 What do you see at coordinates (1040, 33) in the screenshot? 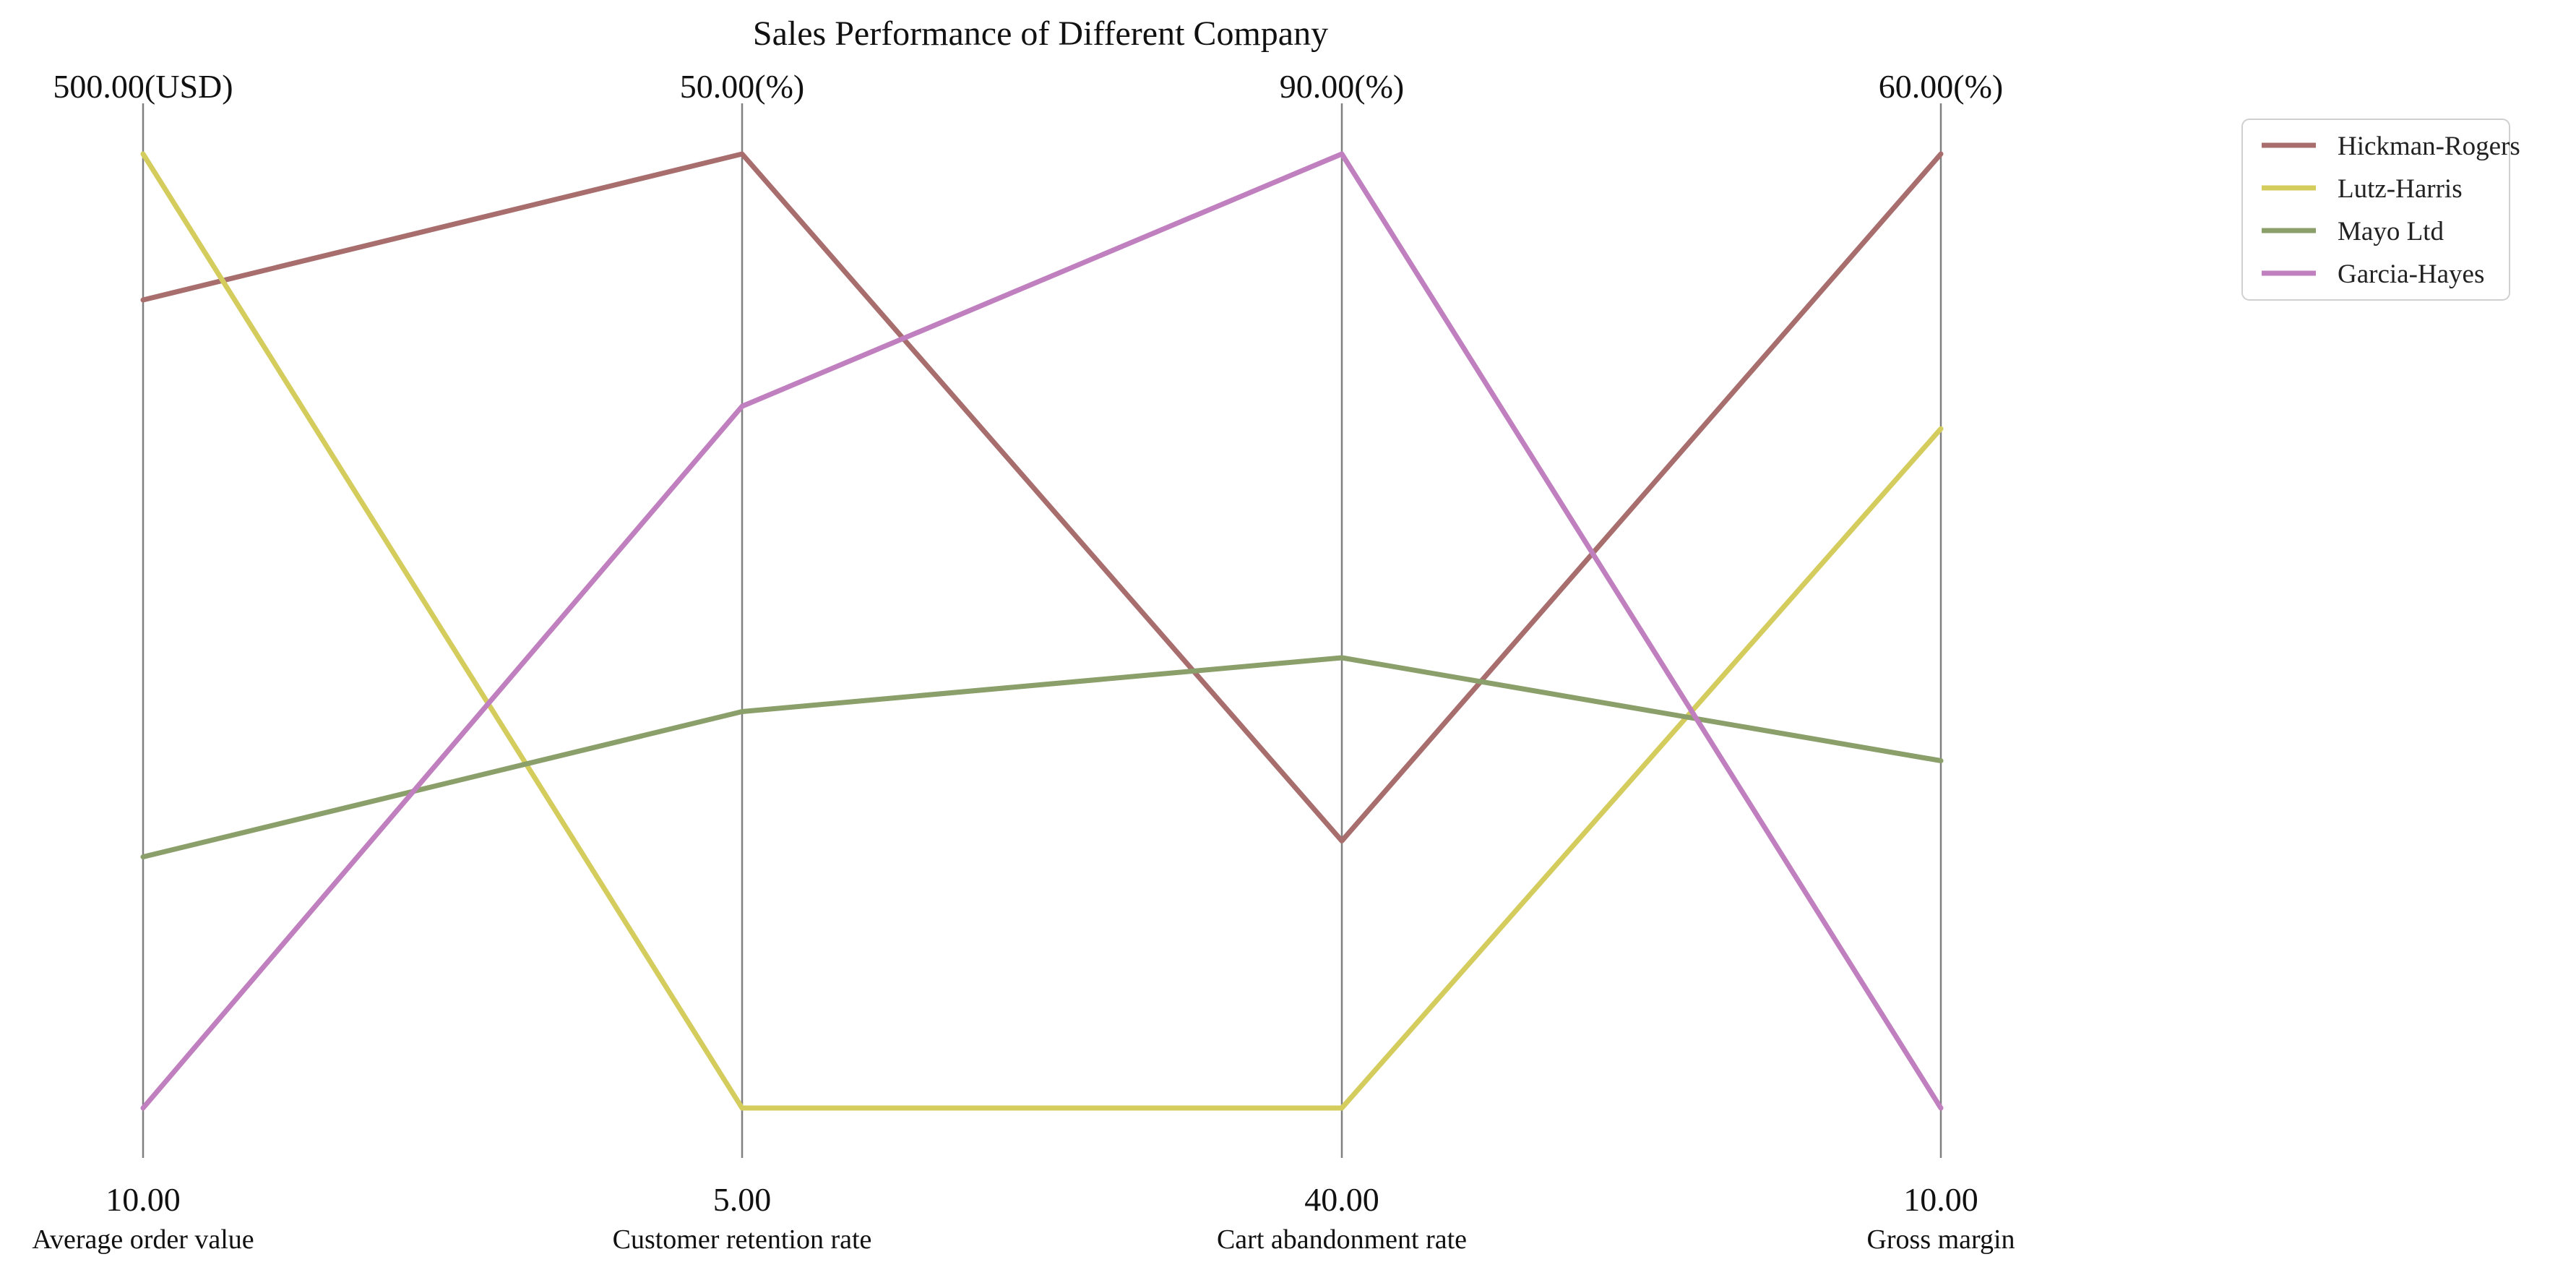
I see `chart-title: Sales Performance of Different Company` at bounding box center [1040, 33].